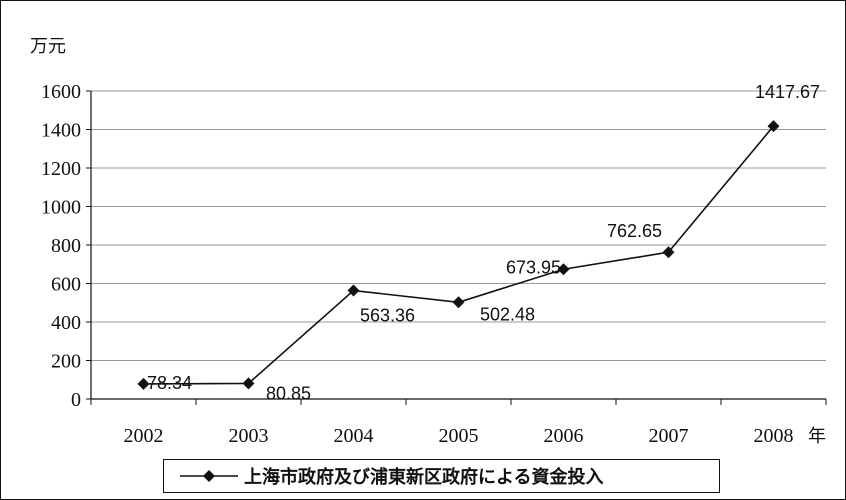 The width and height of the screenshot is (846, 500). What do you see at coordinates (61, 169) in the screenshot?
I see `y-tick-label-1200: 1200` at bounding box center [61, 169].